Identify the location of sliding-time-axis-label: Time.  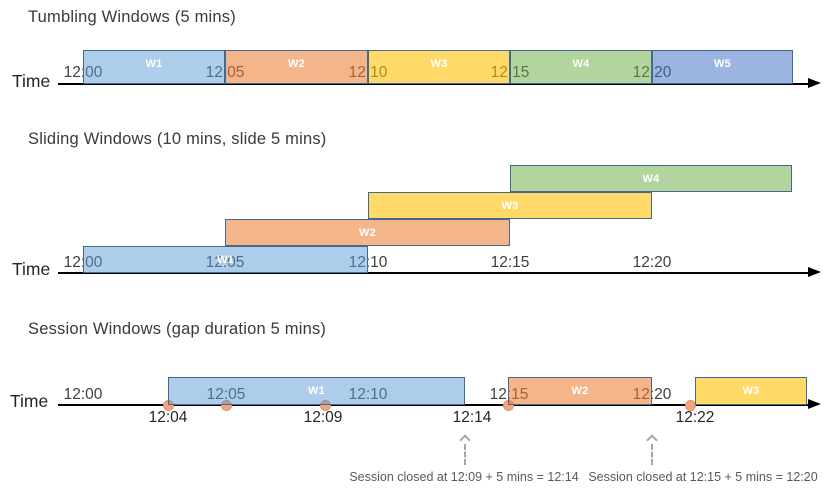
(31, 269).